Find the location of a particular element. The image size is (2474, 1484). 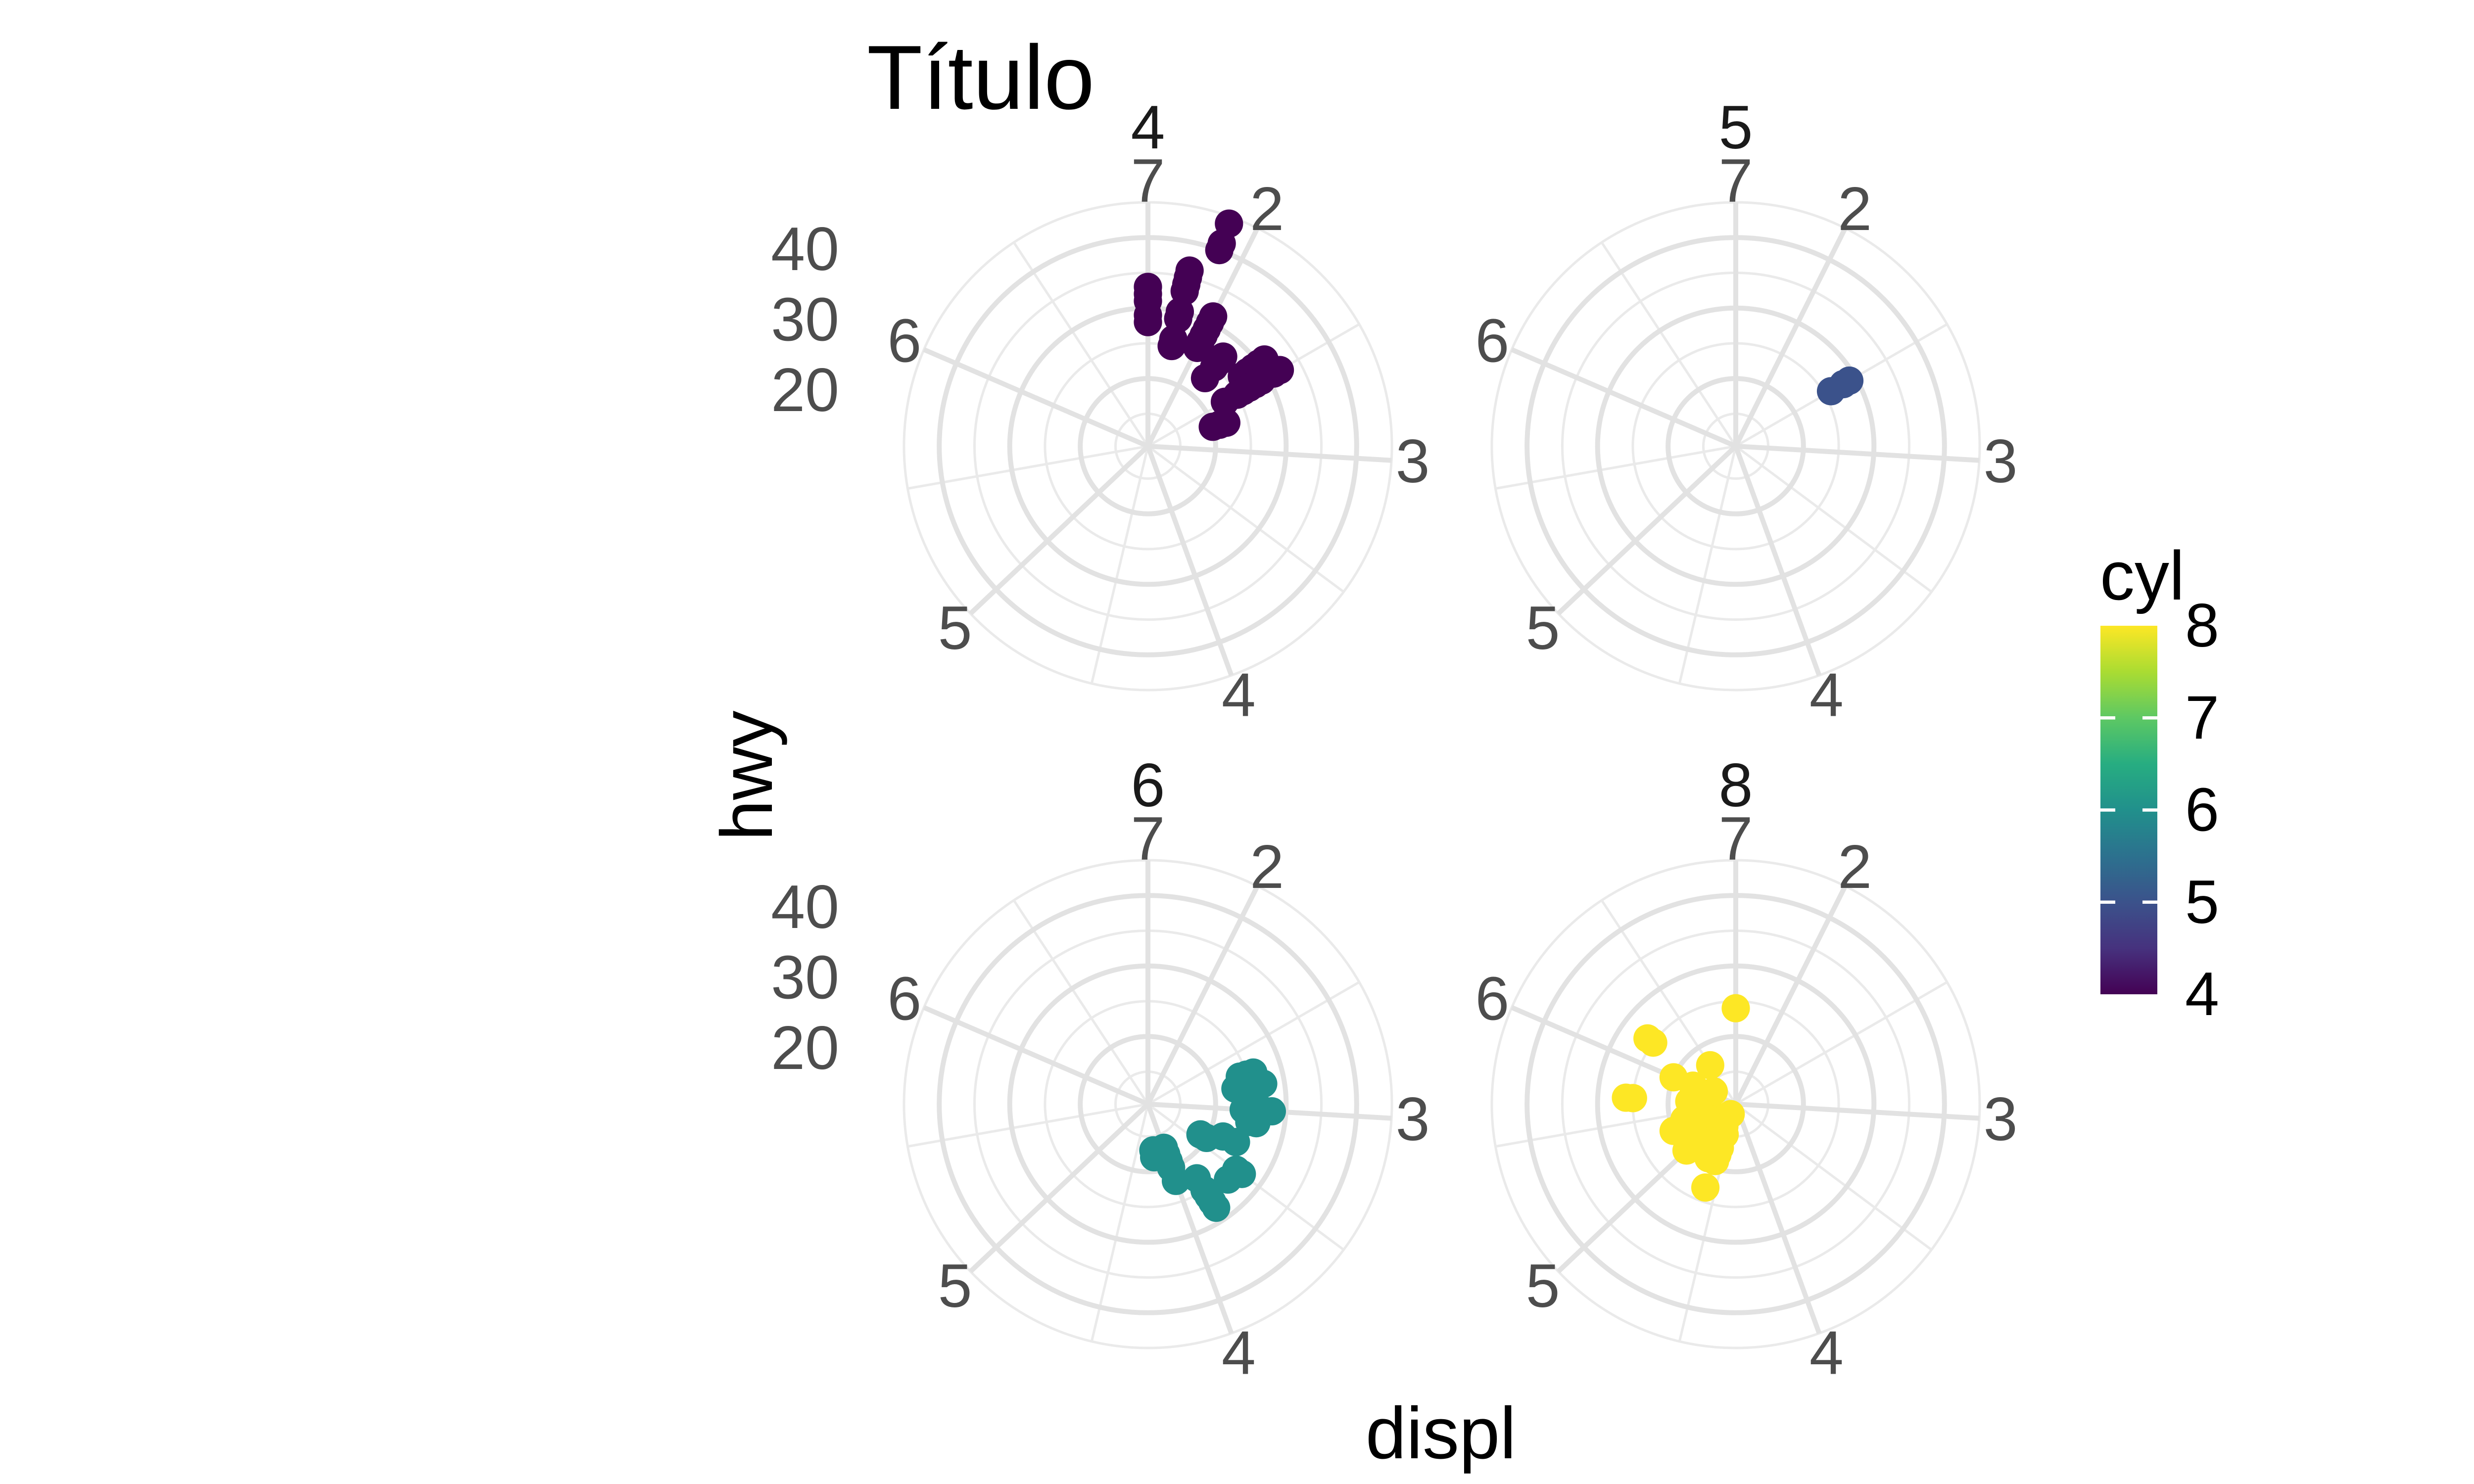

y-axis-title: hwy is located at coordinates (747, 775).